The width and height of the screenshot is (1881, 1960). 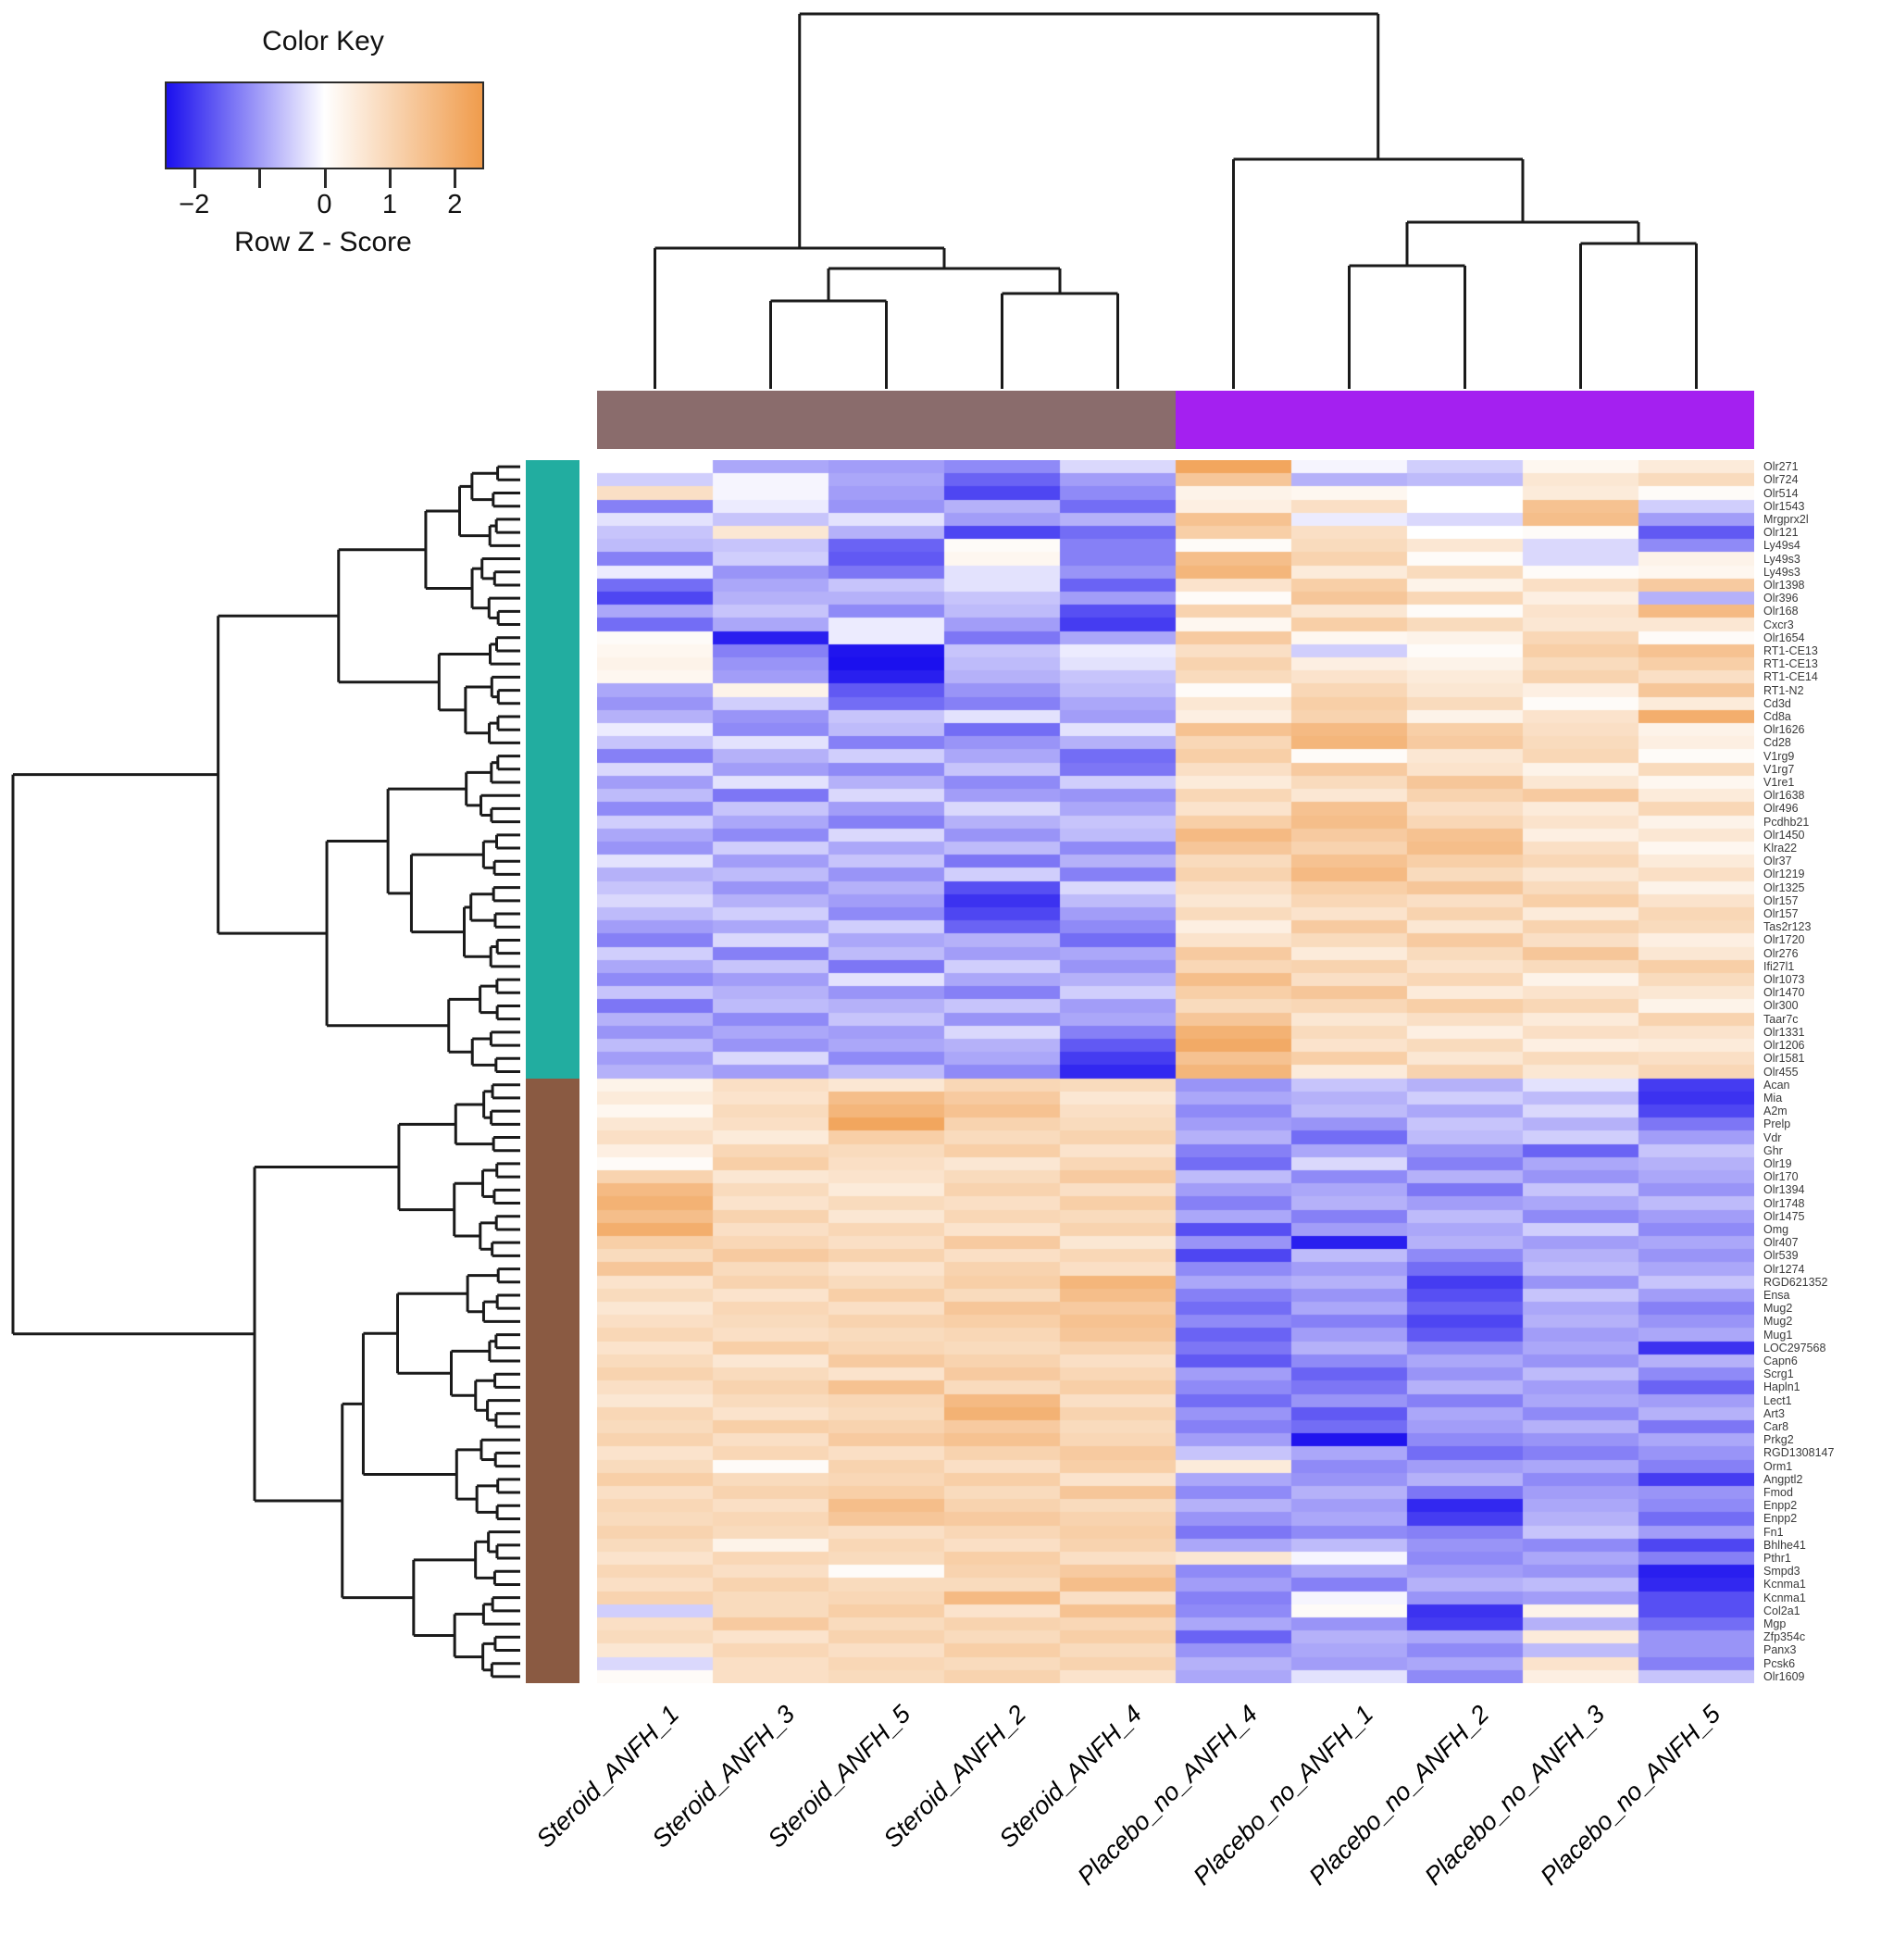 What do you see at coordinates (1773, 1150) in the screenshot?
I see `row-label-gene: Ghr` at bounding box center [1773, 1150].